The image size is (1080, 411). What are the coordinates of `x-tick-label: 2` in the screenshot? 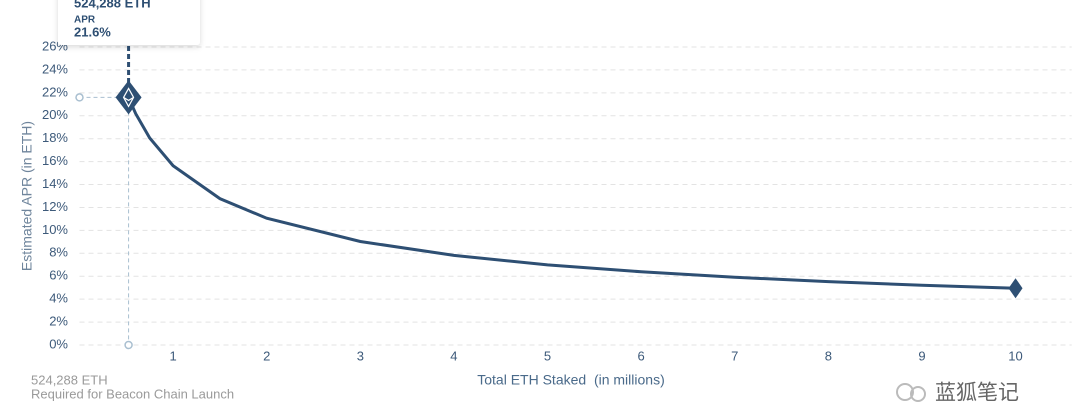 It's located at (266, 355).